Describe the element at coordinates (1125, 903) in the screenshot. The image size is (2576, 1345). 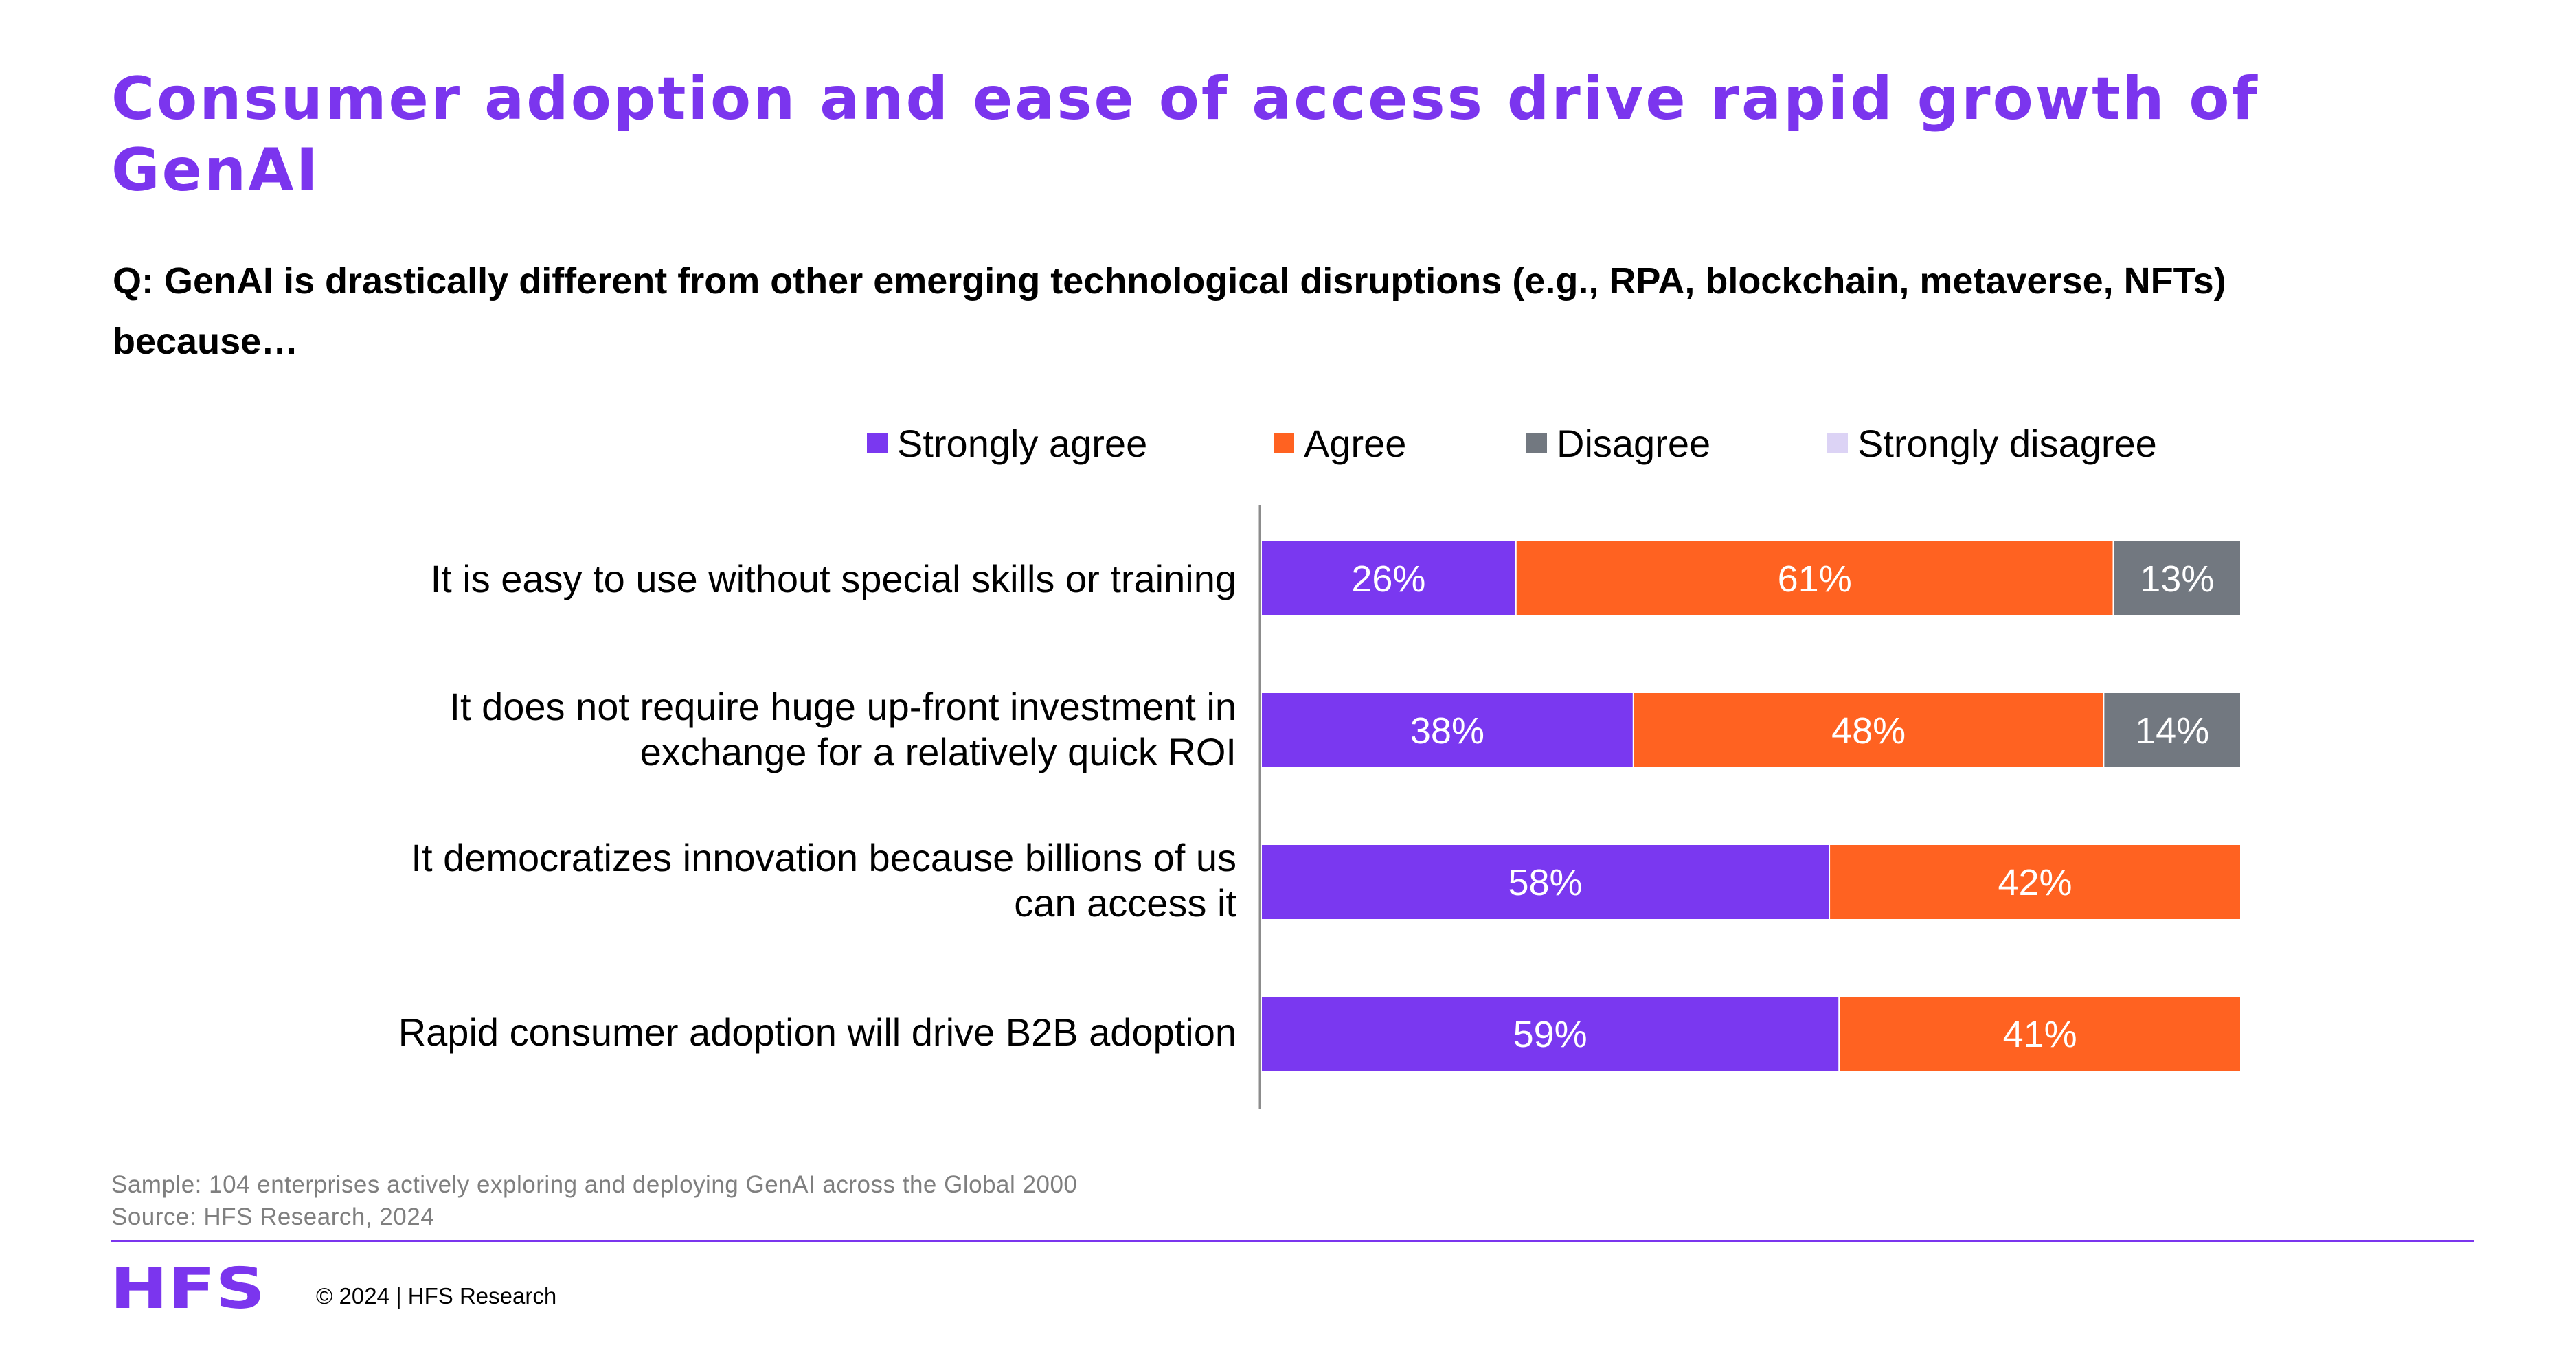
I see `row-label-line: can access it` at that location.